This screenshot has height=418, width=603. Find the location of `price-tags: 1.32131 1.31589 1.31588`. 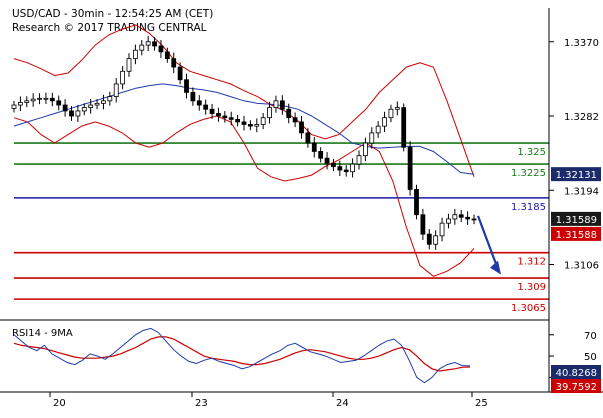

price-tags: 1.32131 1.31589 1.31588 is located at coordinates (576, 204).